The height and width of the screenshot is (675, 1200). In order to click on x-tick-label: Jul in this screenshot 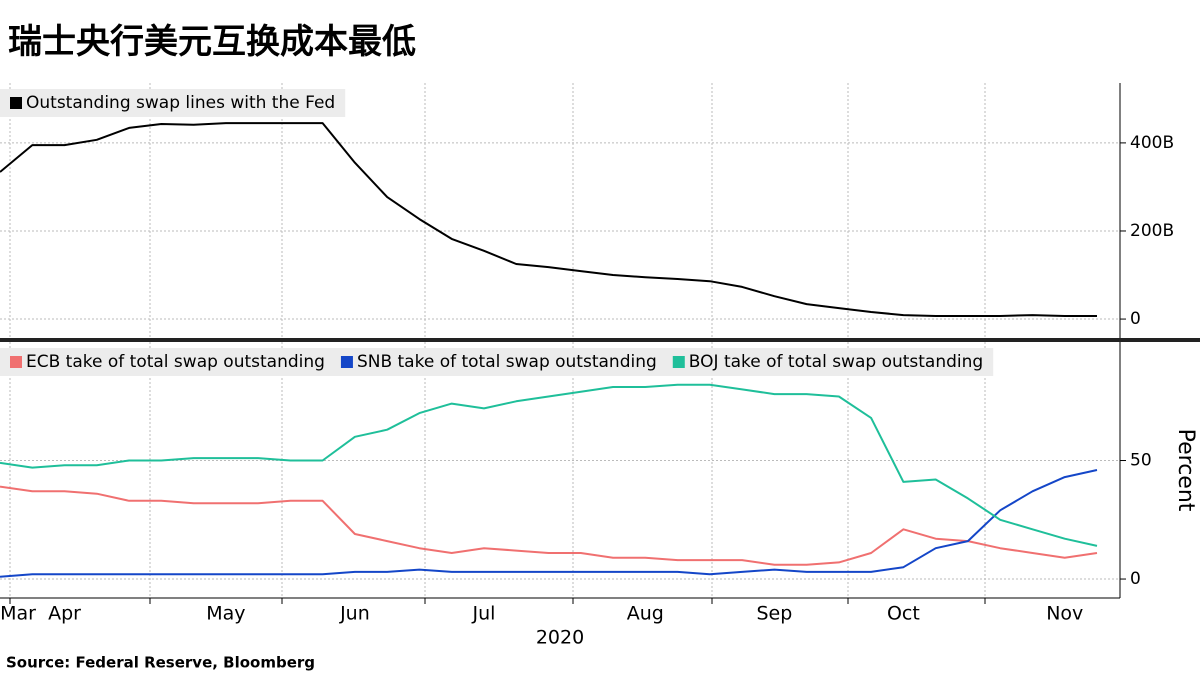, I will do `click(484, 614)`.